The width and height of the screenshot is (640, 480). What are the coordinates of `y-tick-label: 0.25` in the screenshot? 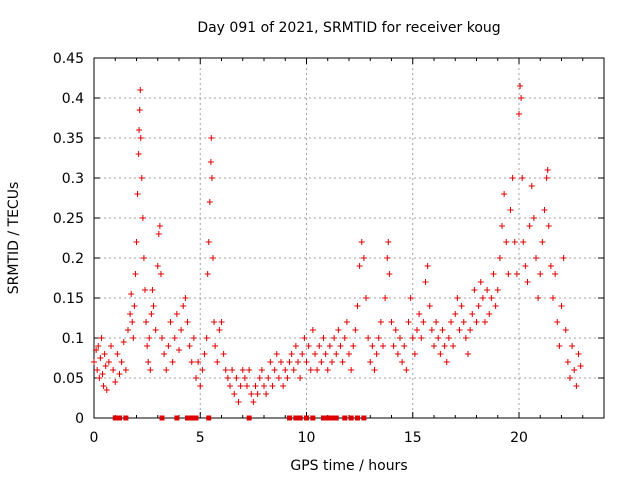 It's located at (68, 219).